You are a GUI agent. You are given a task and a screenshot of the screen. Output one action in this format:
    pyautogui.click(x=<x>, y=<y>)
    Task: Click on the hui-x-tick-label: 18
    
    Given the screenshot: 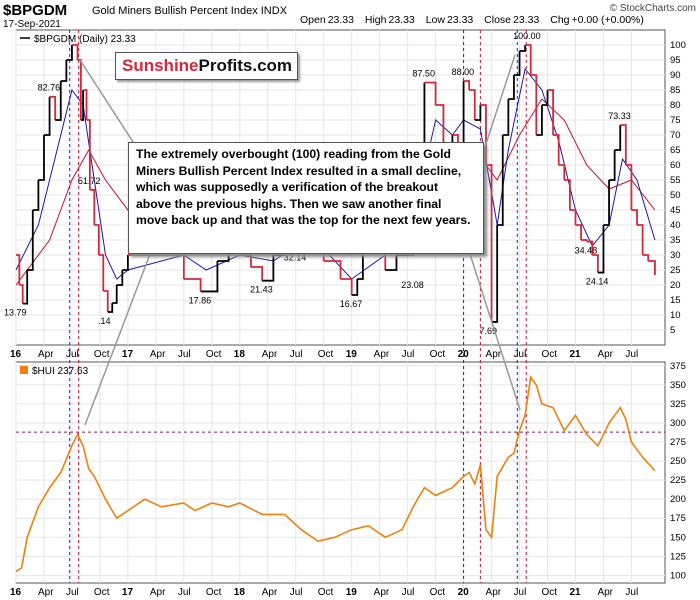 What is the action you would take?
    pyautogui.click(x=240, y=592)
    